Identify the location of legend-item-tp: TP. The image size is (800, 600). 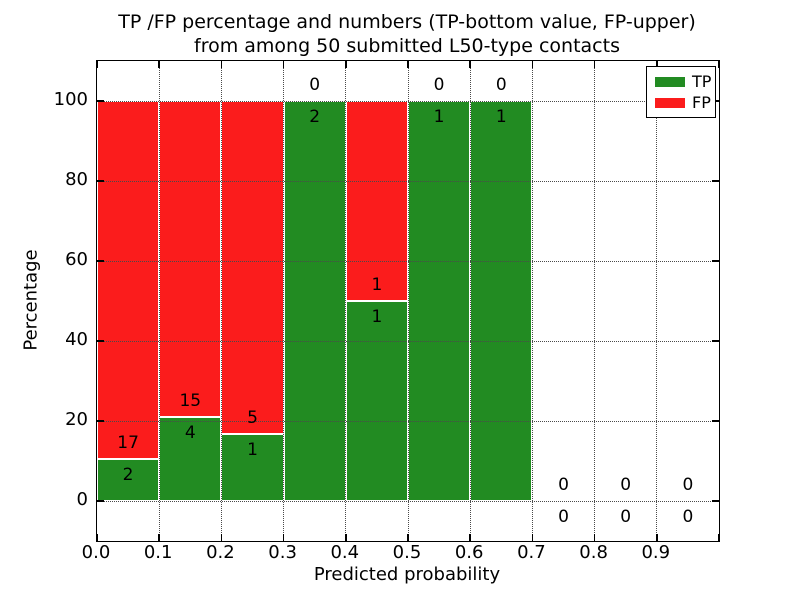
(681, 82).